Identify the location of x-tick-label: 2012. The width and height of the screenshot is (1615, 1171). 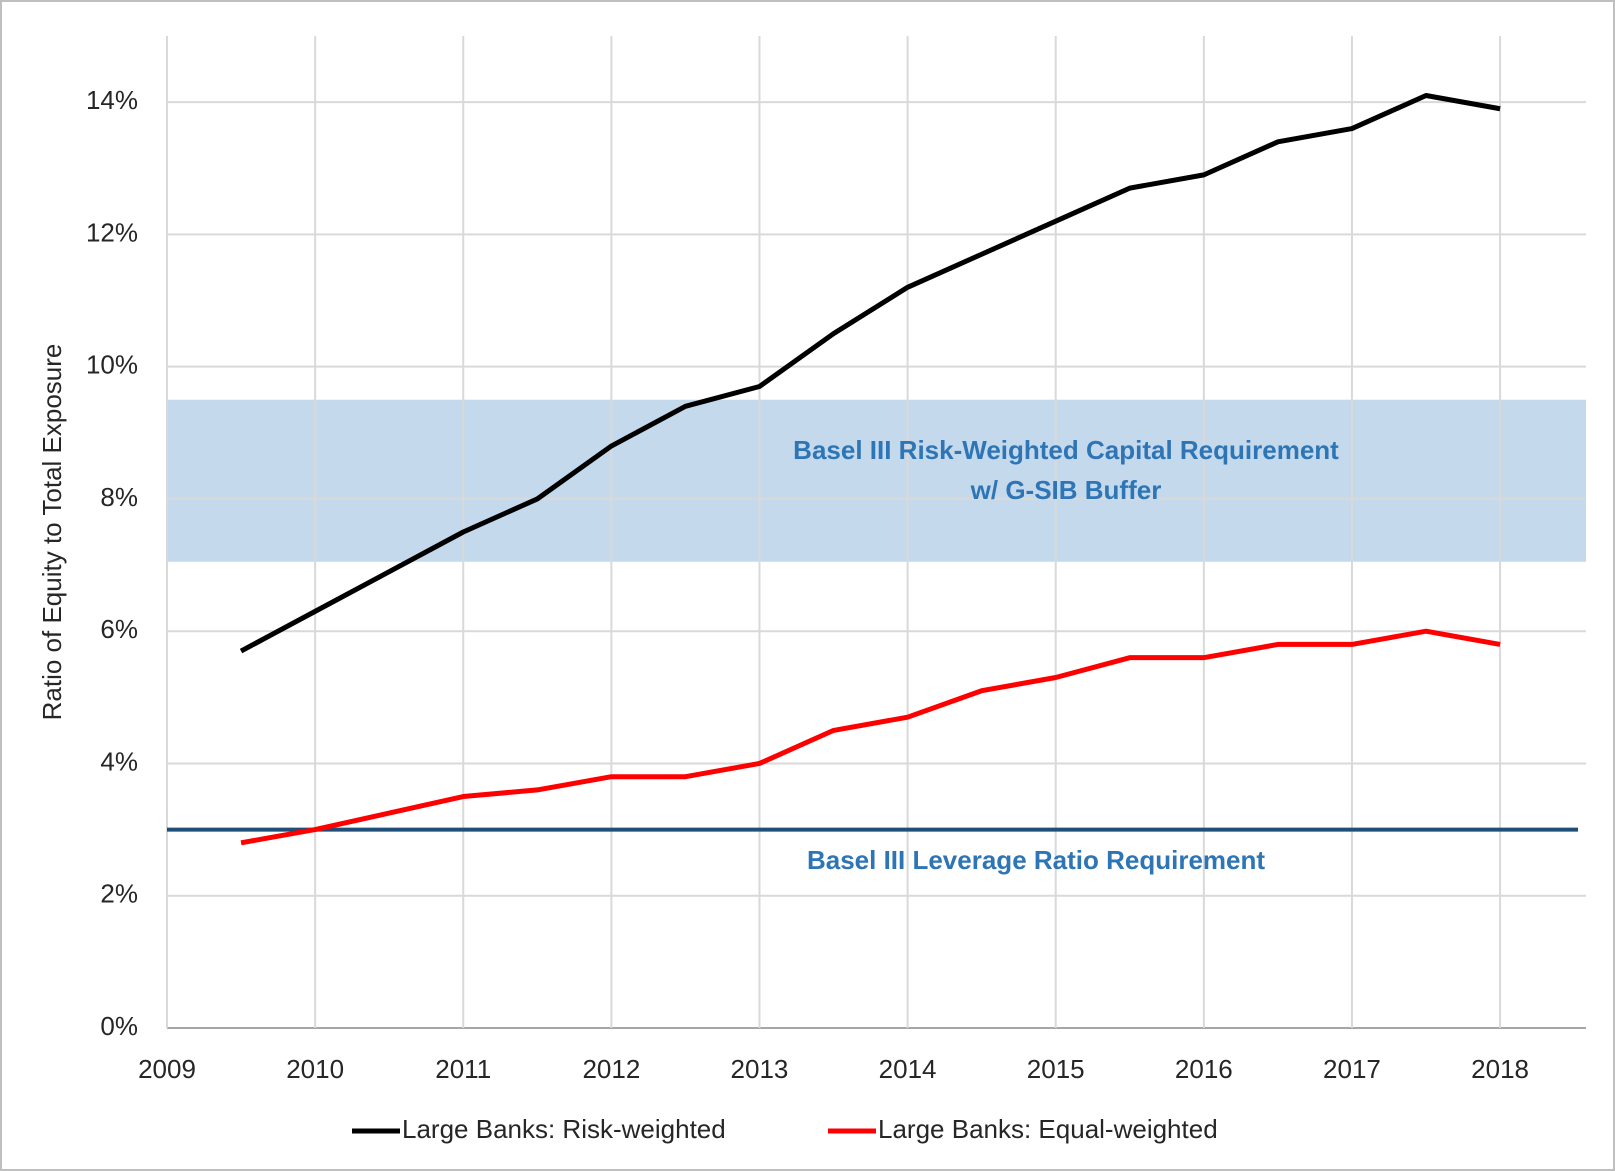
(611, 1069).